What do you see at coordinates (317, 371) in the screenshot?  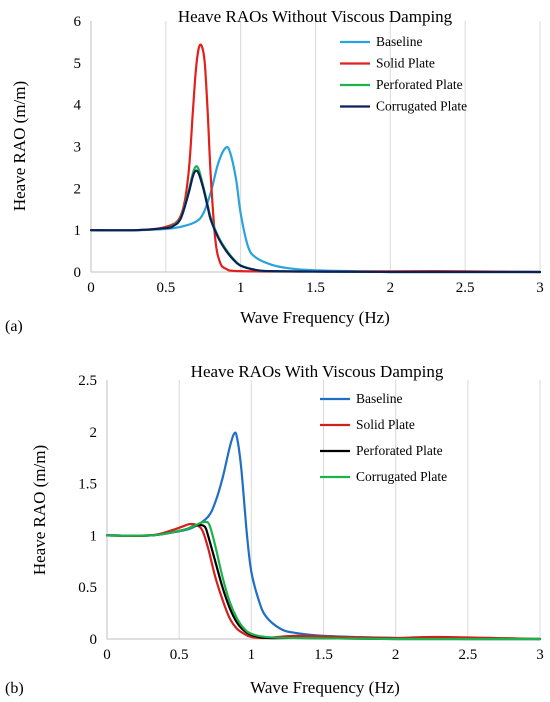 I see `chart-title: Heave RAOs With Viscous Damping` at bounding box center [317, 371].